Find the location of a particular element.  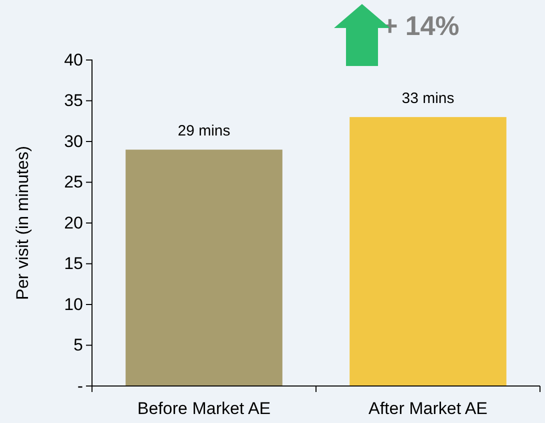

y-tick-label: - is located at coordinates (80, 386).